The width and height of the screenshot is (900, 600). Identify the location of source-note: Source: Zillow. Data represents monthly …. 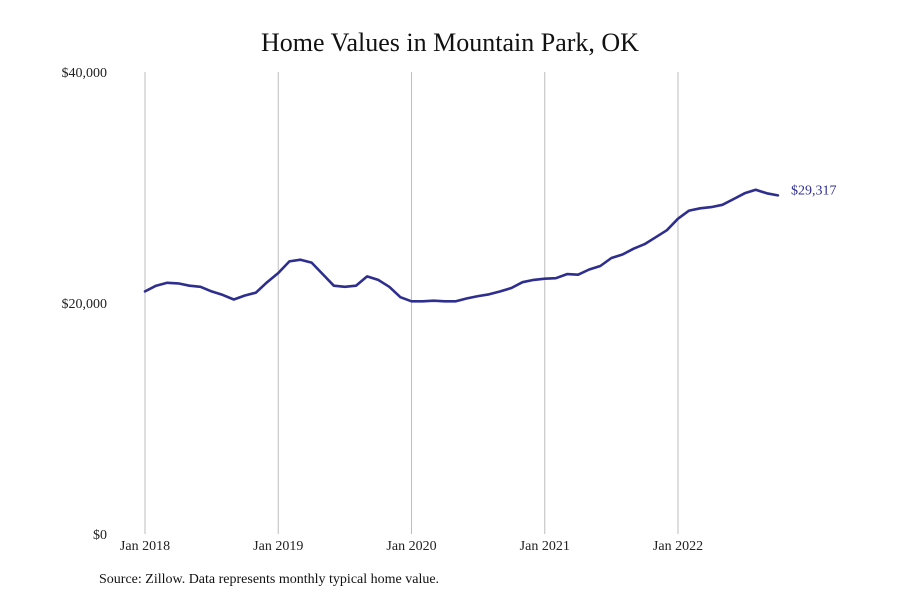
(269, 579).